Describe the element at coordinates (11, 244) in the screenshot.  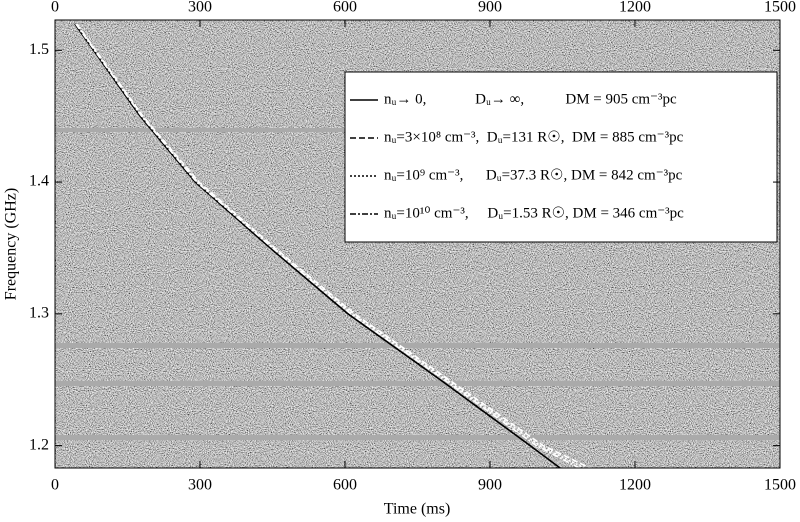
I see `y-axis-label: Frequency (GHz)` at that location.